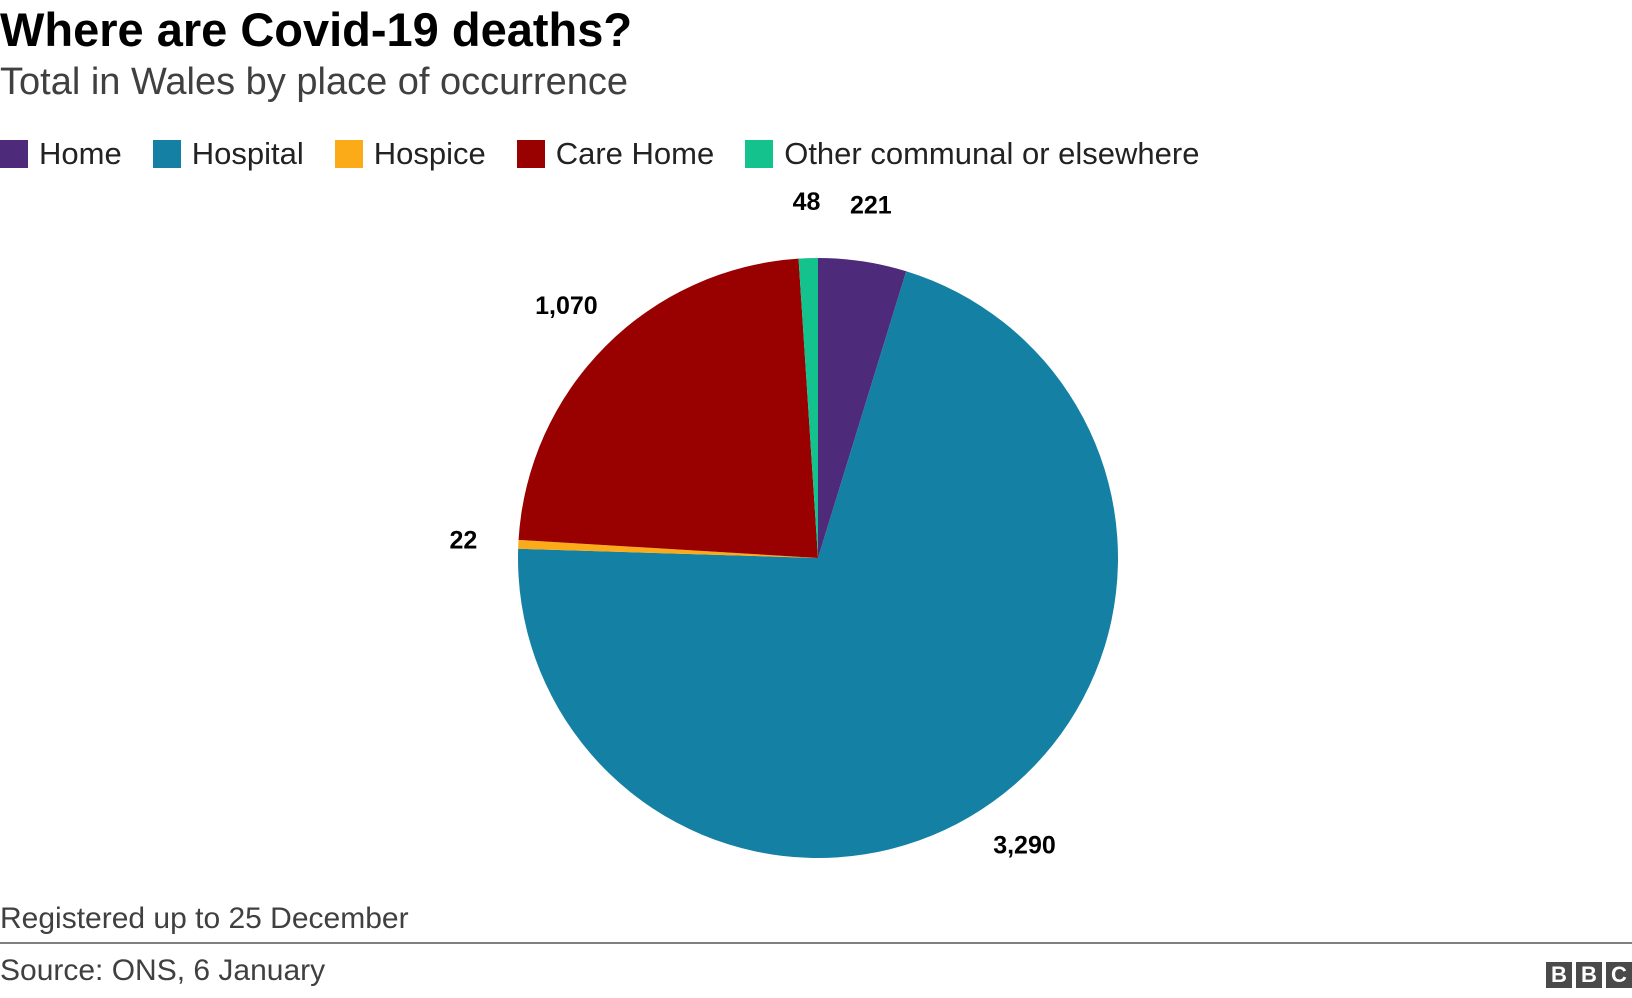  What do you see at coordinates (316, 29) in the screenshot?
I see `chart-title: Where are Covid-19 deaths?` at bounding box center [316, 29].